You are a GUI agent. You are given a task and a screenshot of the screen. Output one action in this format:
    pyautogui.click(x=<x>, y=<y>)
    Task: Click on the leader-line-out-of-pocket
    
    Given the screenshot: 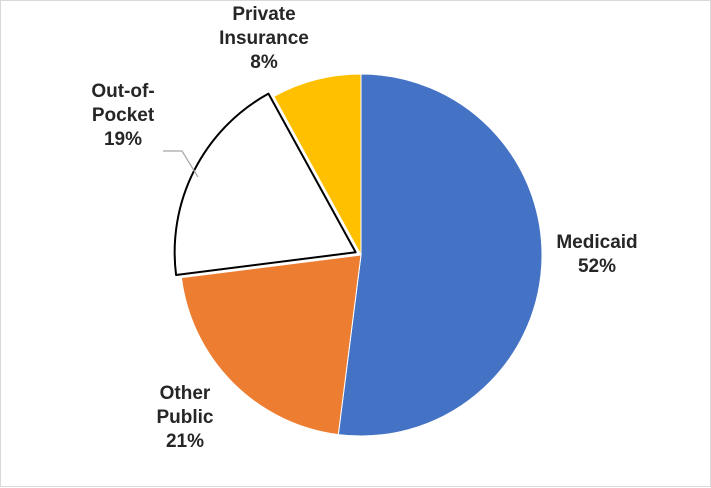 What is the action you would take?
    pyautogui.click(x=181, y=164)
    